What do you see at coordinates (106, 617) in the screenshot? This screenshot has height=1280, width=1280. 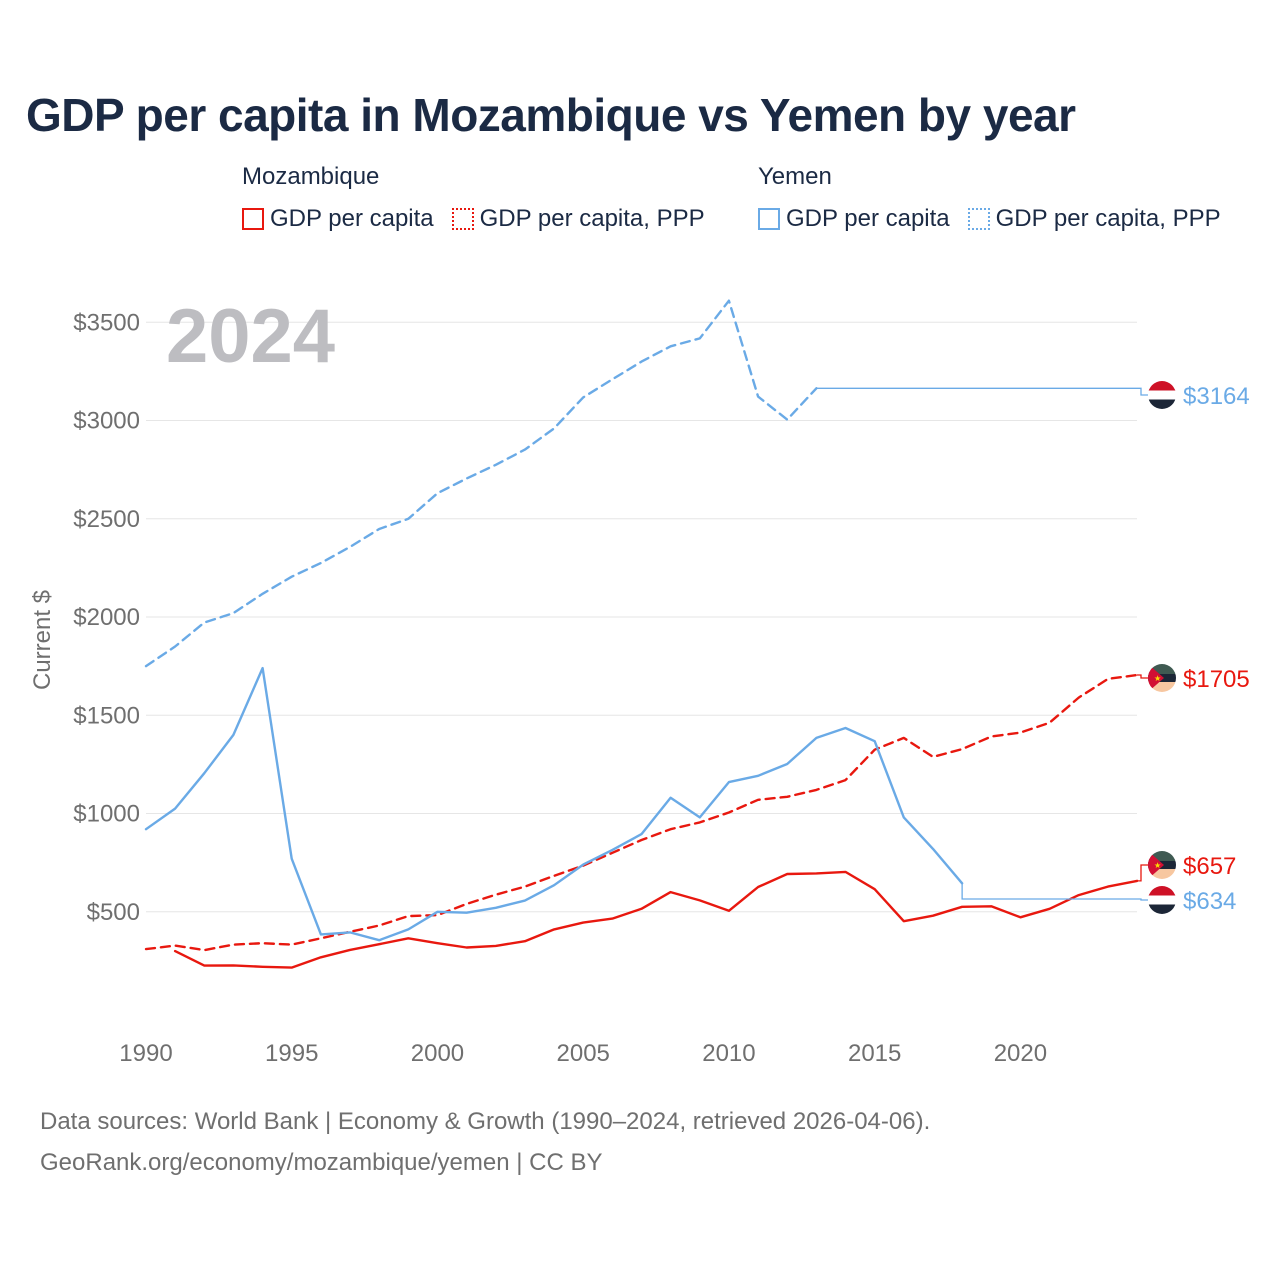 I see `y-tick-label: $2000` at bounding box center [106, 617].